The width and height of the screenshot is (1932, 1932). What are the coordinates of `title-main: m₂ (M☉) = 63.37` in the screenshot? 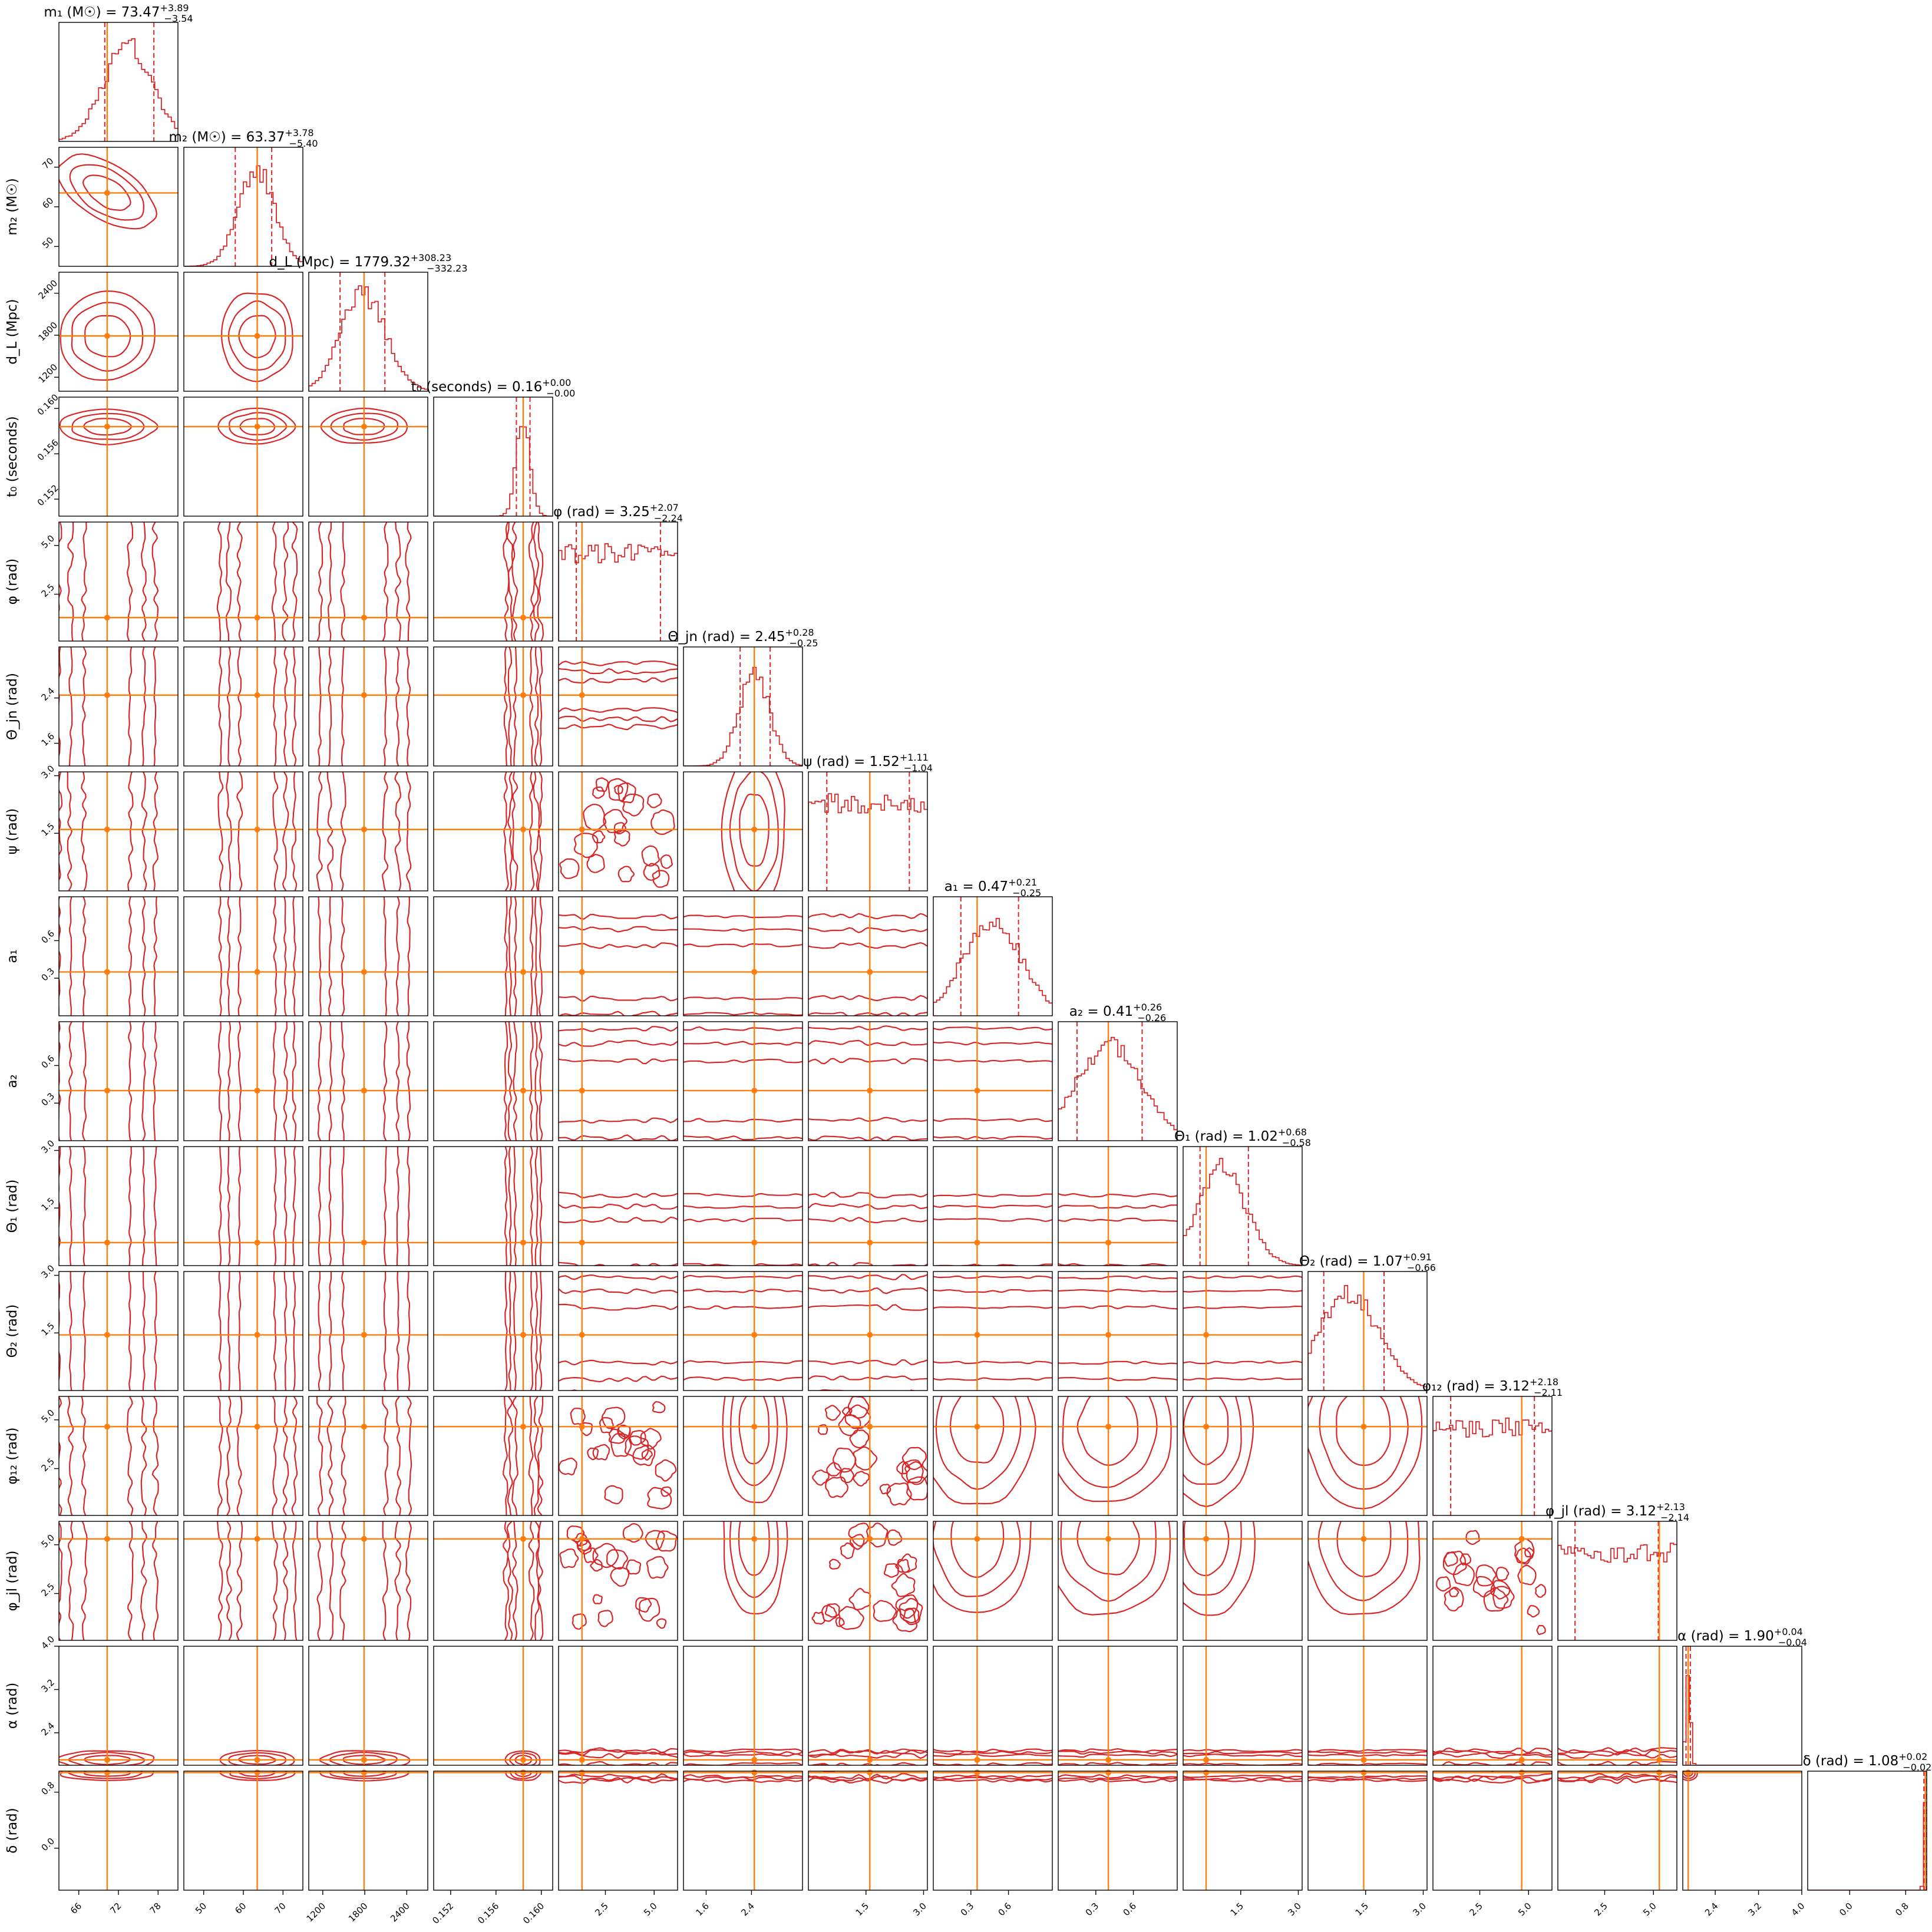 It's located at (227, 137).